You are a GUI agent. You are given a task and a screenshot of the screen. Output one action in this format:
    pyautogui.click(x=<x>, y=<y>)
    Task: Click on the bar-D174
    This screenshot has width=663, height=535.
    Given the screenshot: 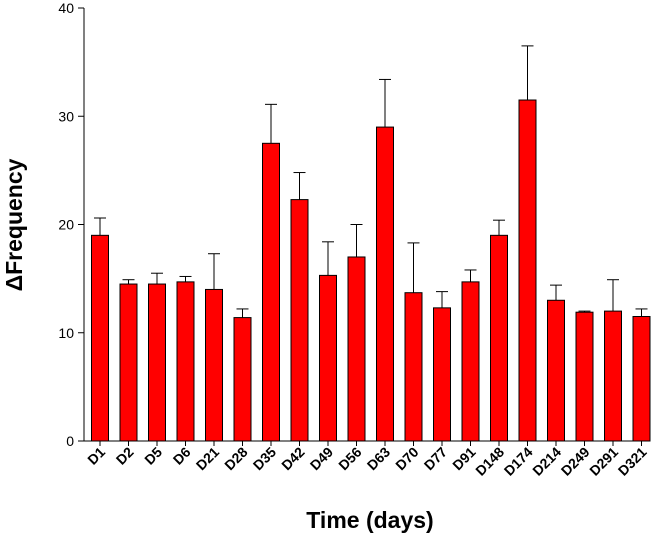 What is the action you would take?
    pyautogui.click(x=527, y=270)
    